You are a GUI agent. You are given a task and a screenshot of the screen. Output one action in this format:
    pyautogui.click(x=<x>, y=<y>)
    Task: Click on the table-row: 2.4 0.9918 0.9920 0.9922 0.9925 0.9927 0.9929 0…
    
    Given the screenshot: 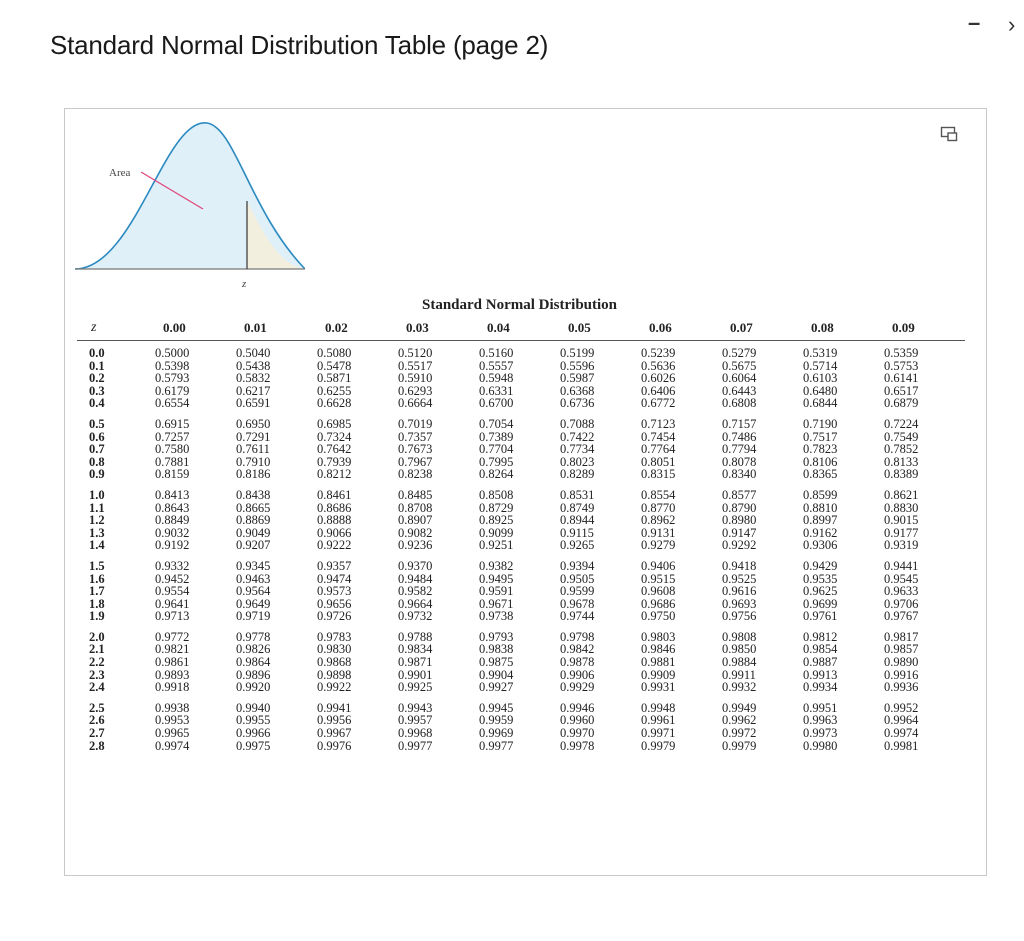 What is the action you would take?
    pyautogui.click(x=521, y=690)
    